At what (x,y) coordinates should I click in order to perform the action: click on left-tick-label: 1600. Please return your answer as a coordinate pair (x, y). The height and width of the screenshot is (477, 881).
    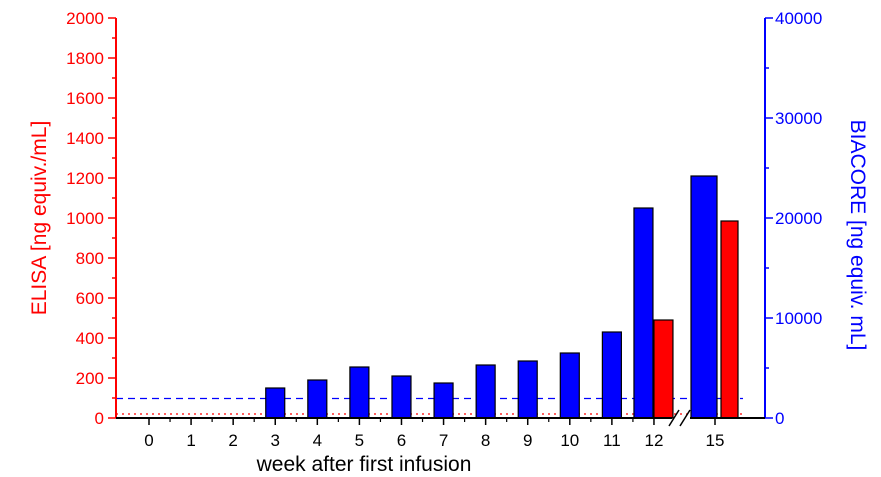
    Looking at the image, I should click on (85, 98).